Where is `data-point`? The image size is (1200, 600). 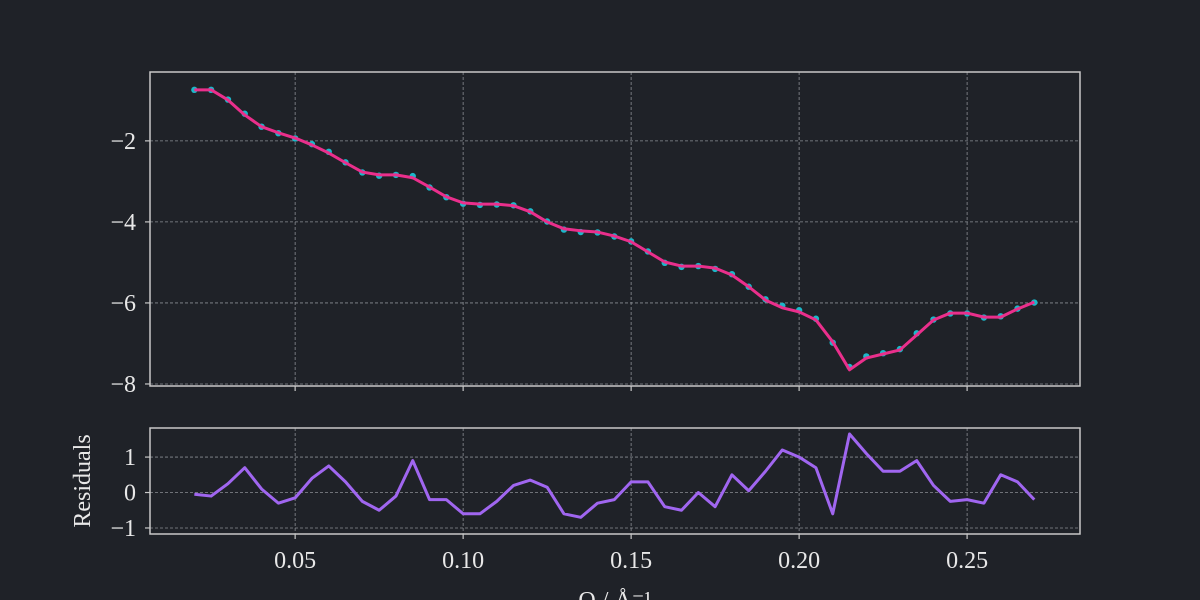
data-point is located at coordinates (194, 90).